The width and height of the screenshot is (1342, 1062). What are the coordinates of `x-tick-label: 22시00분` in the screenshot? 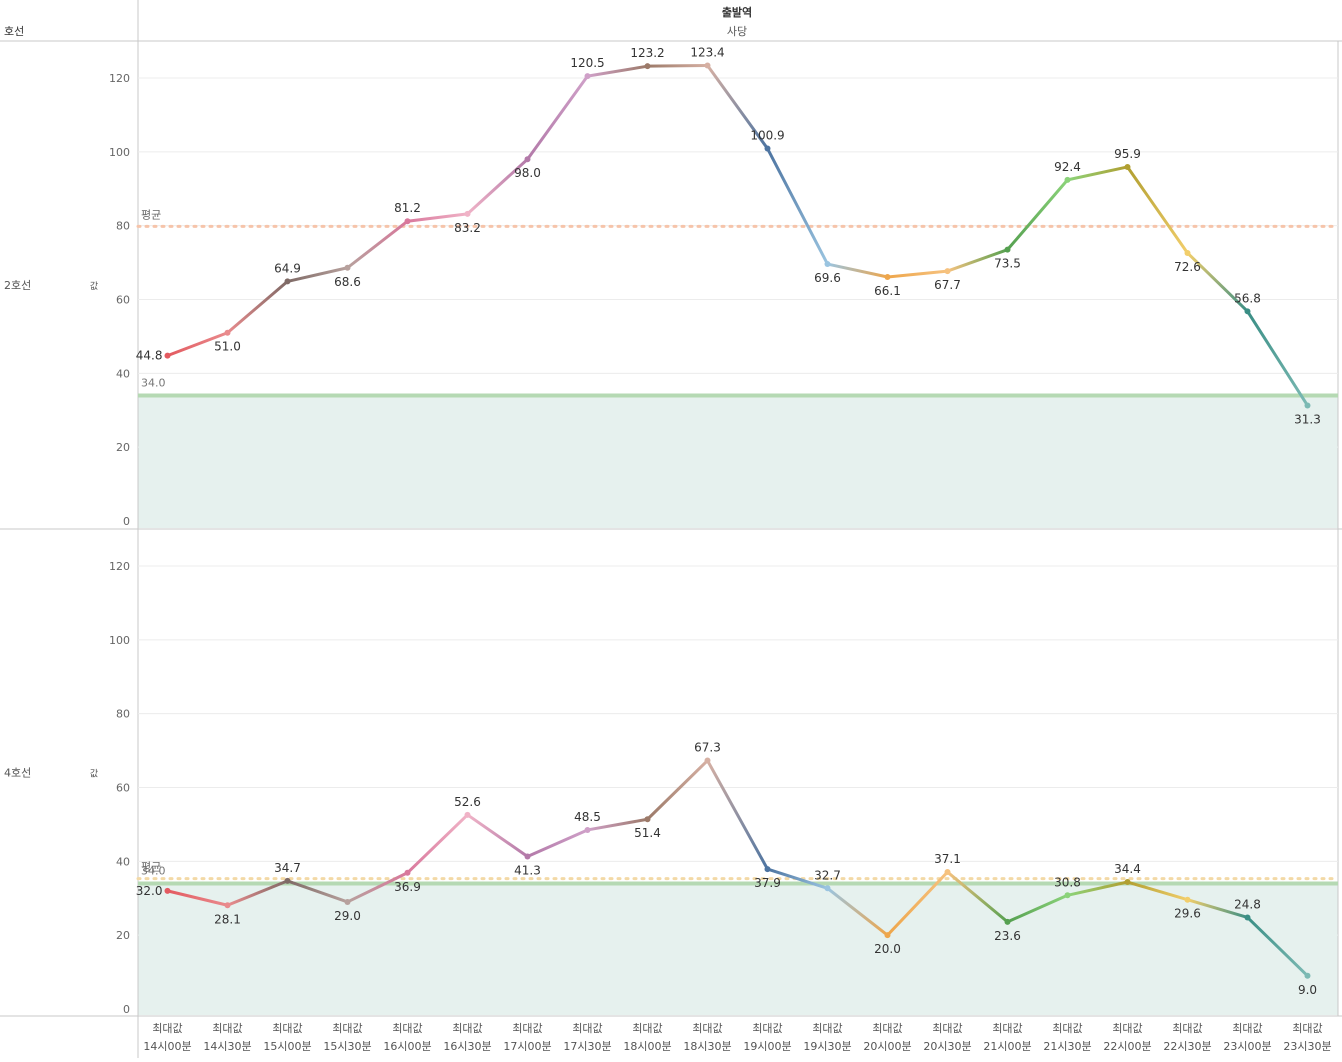 It's located at (1127, 1046).